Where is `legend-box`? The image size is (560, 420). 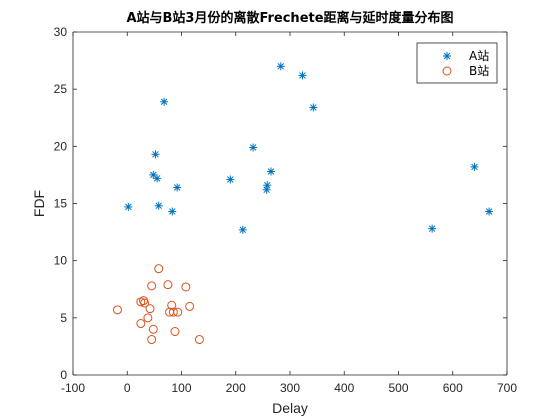 legend-box is located at coordinates (457, 63).